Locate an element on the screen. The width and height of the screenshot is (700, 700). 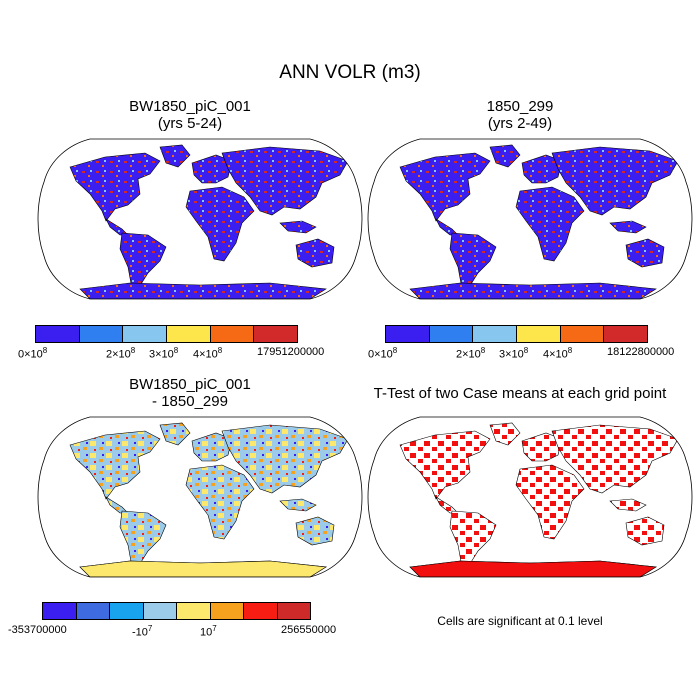
panel-diff-title: BW1850_piC_001 - 1850_299 is located at coordinates (190, 393).